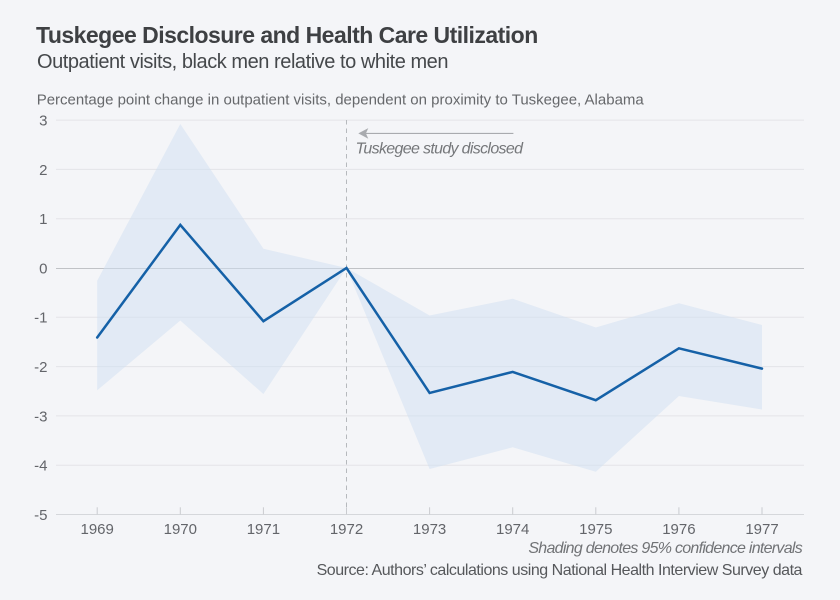 The image size is (840, 600). Describe the element at coordinates (43, 268) in the screenshot. I see `svg-text: 0` at that location.